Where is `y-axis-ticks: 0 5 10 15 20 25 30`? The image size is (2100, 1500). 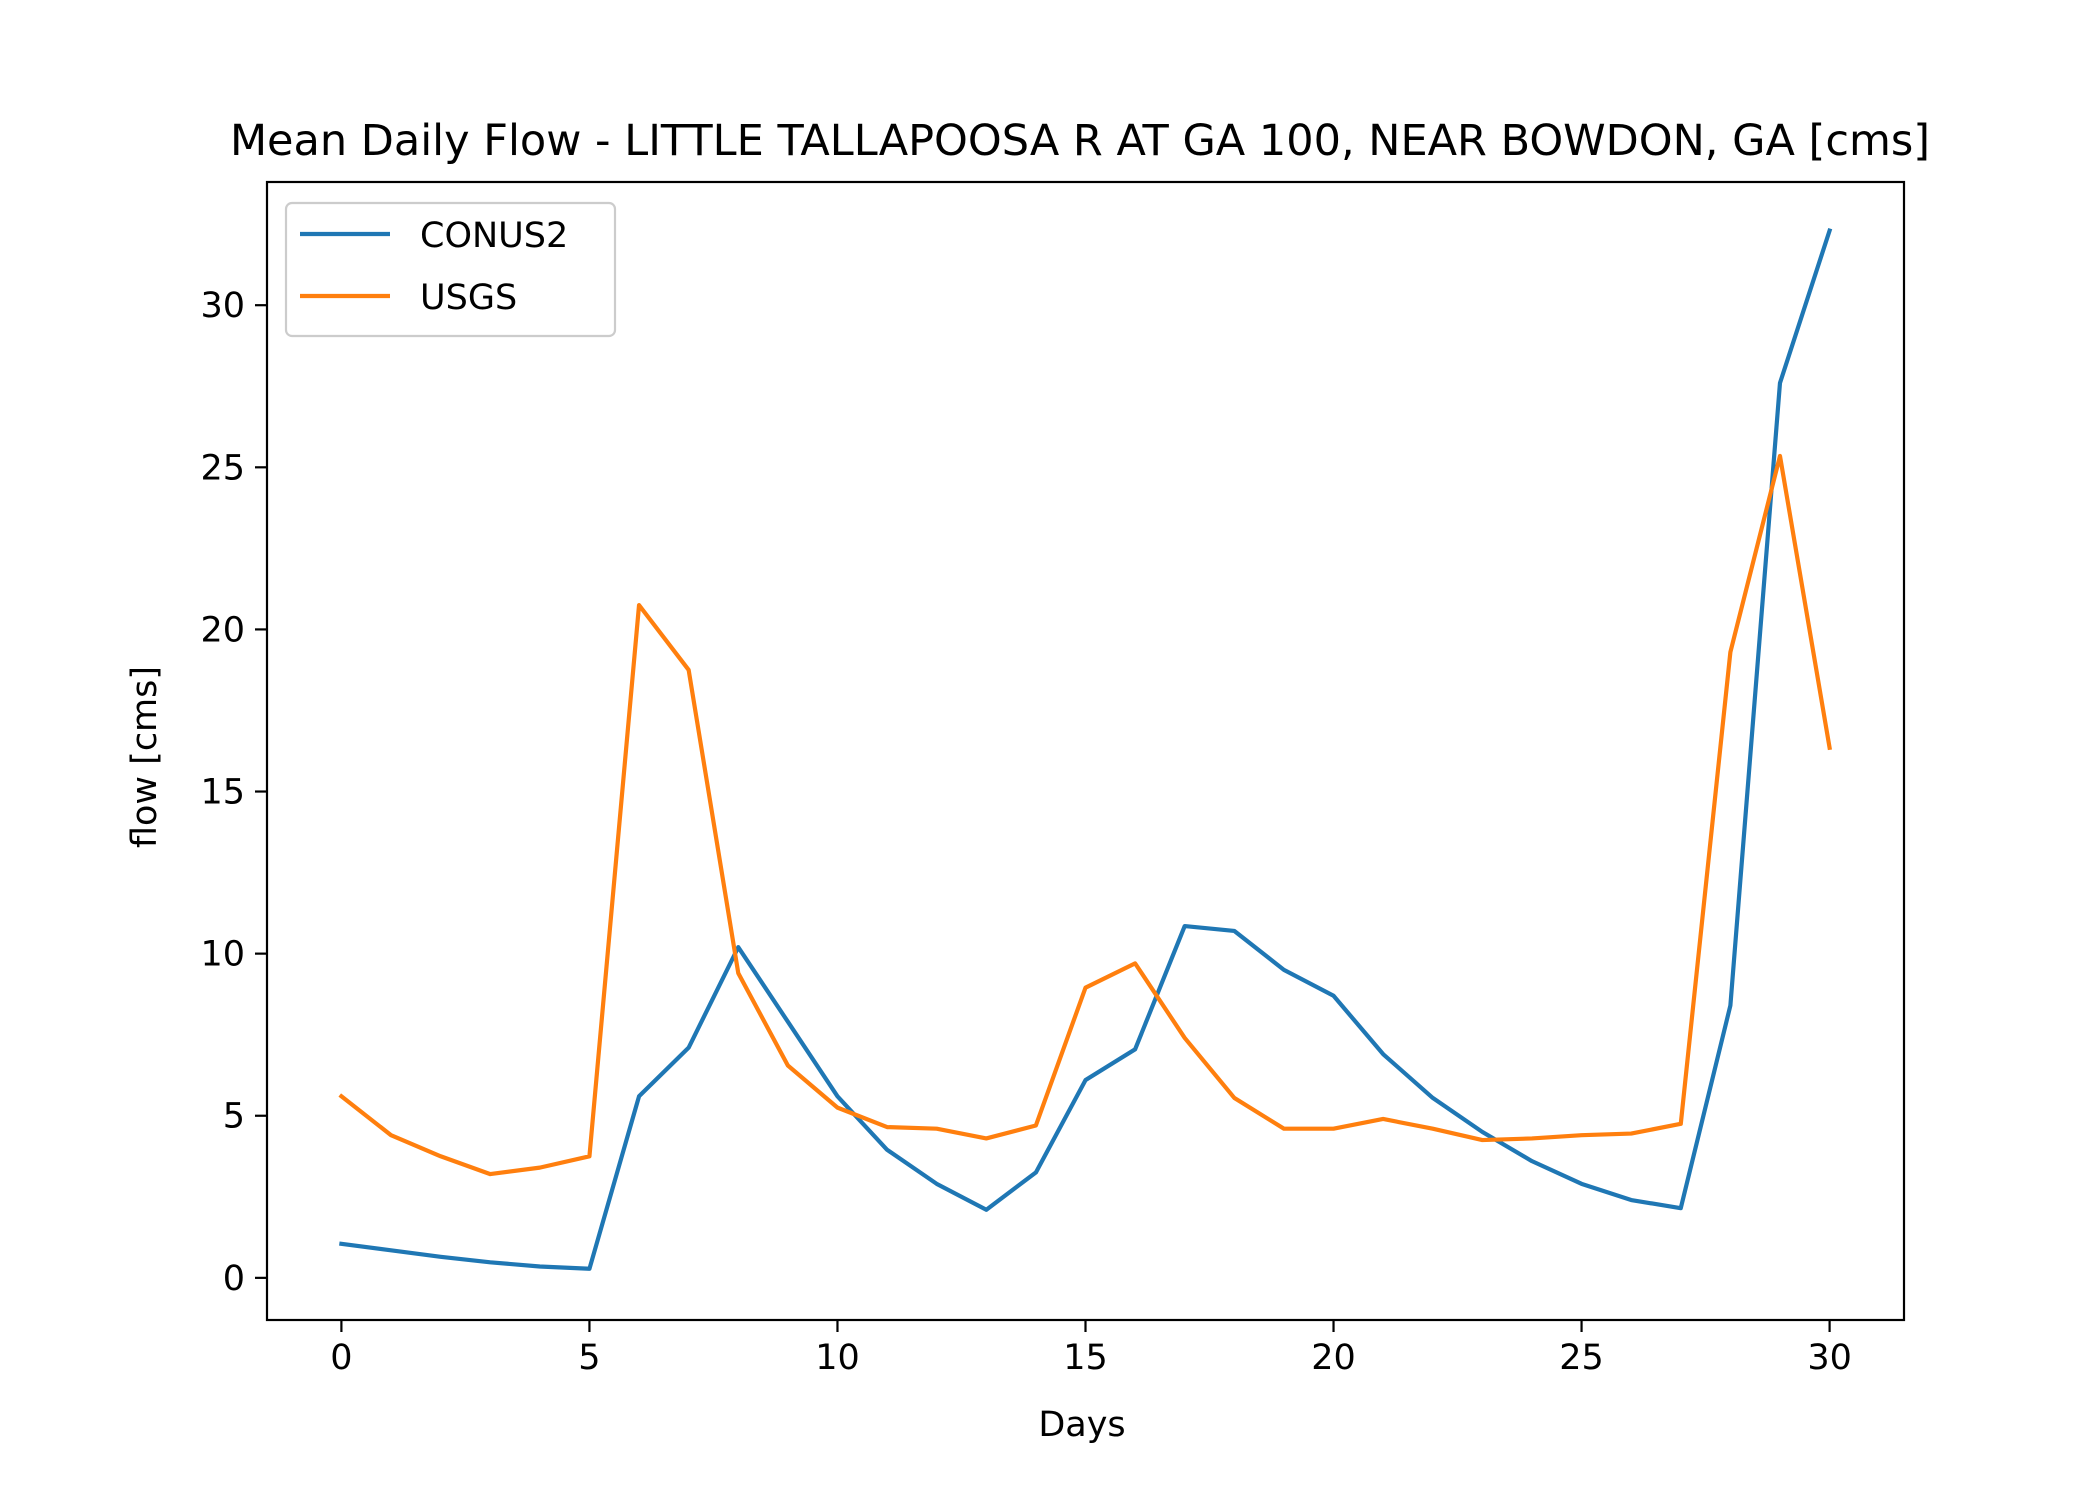
y-axis-ticks: 0 5 10 15 20 25 30 is located at coordinates (233, 792).